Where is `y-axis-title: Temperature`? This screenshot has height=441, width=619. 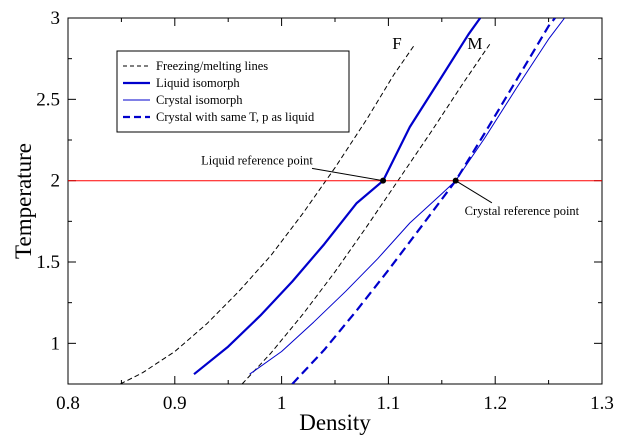 y-axis-title: Temperature is located at coordinates (23, 201).